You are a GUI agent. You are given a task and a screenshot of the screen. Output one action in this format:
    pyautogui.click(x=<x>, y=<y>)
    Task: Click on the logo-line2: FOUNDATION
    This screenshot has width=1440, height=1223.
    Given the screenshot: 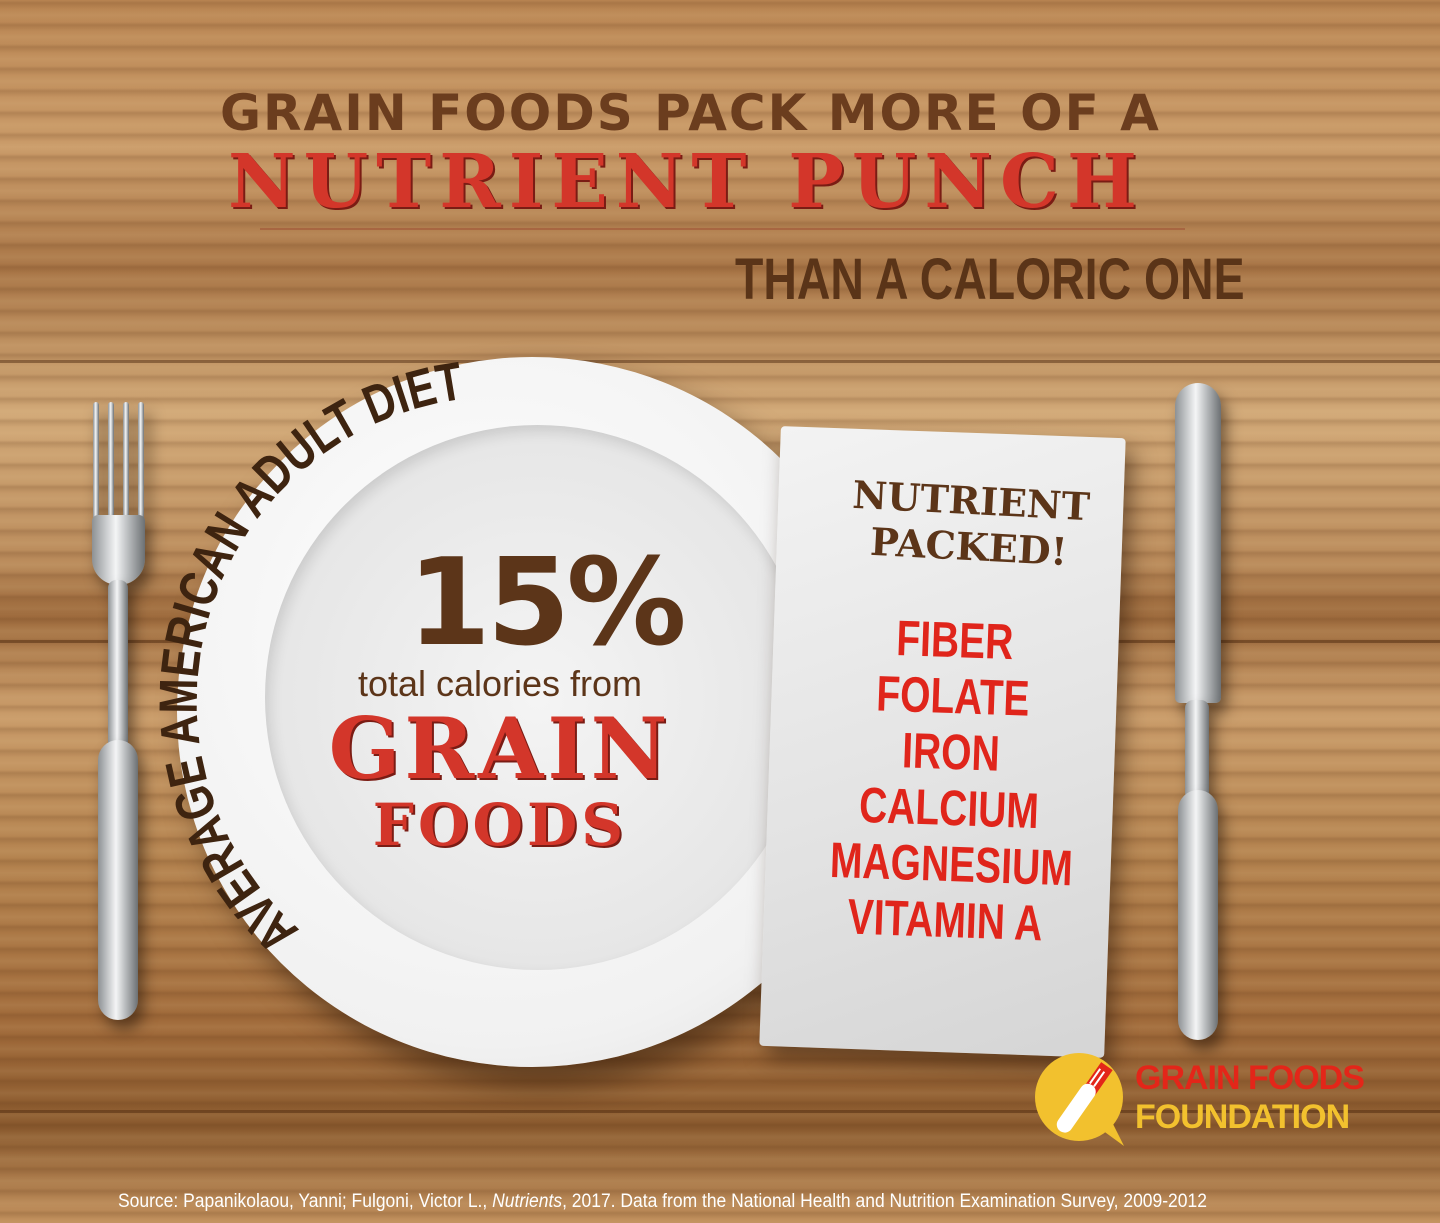 What is the action you would take?
    pyautogui.click(x=1242, y=1117)
    